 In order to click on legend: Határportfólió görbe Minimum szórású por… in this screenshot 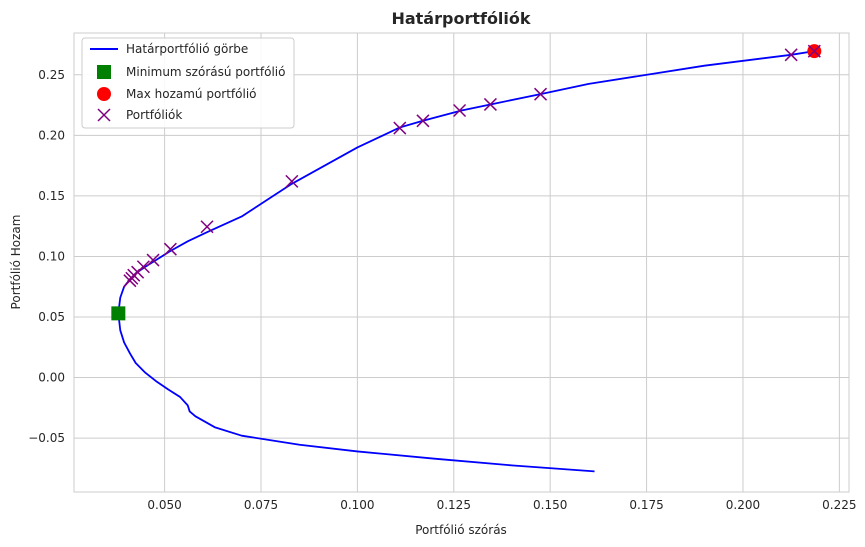, I will do `click(188, 83)`.